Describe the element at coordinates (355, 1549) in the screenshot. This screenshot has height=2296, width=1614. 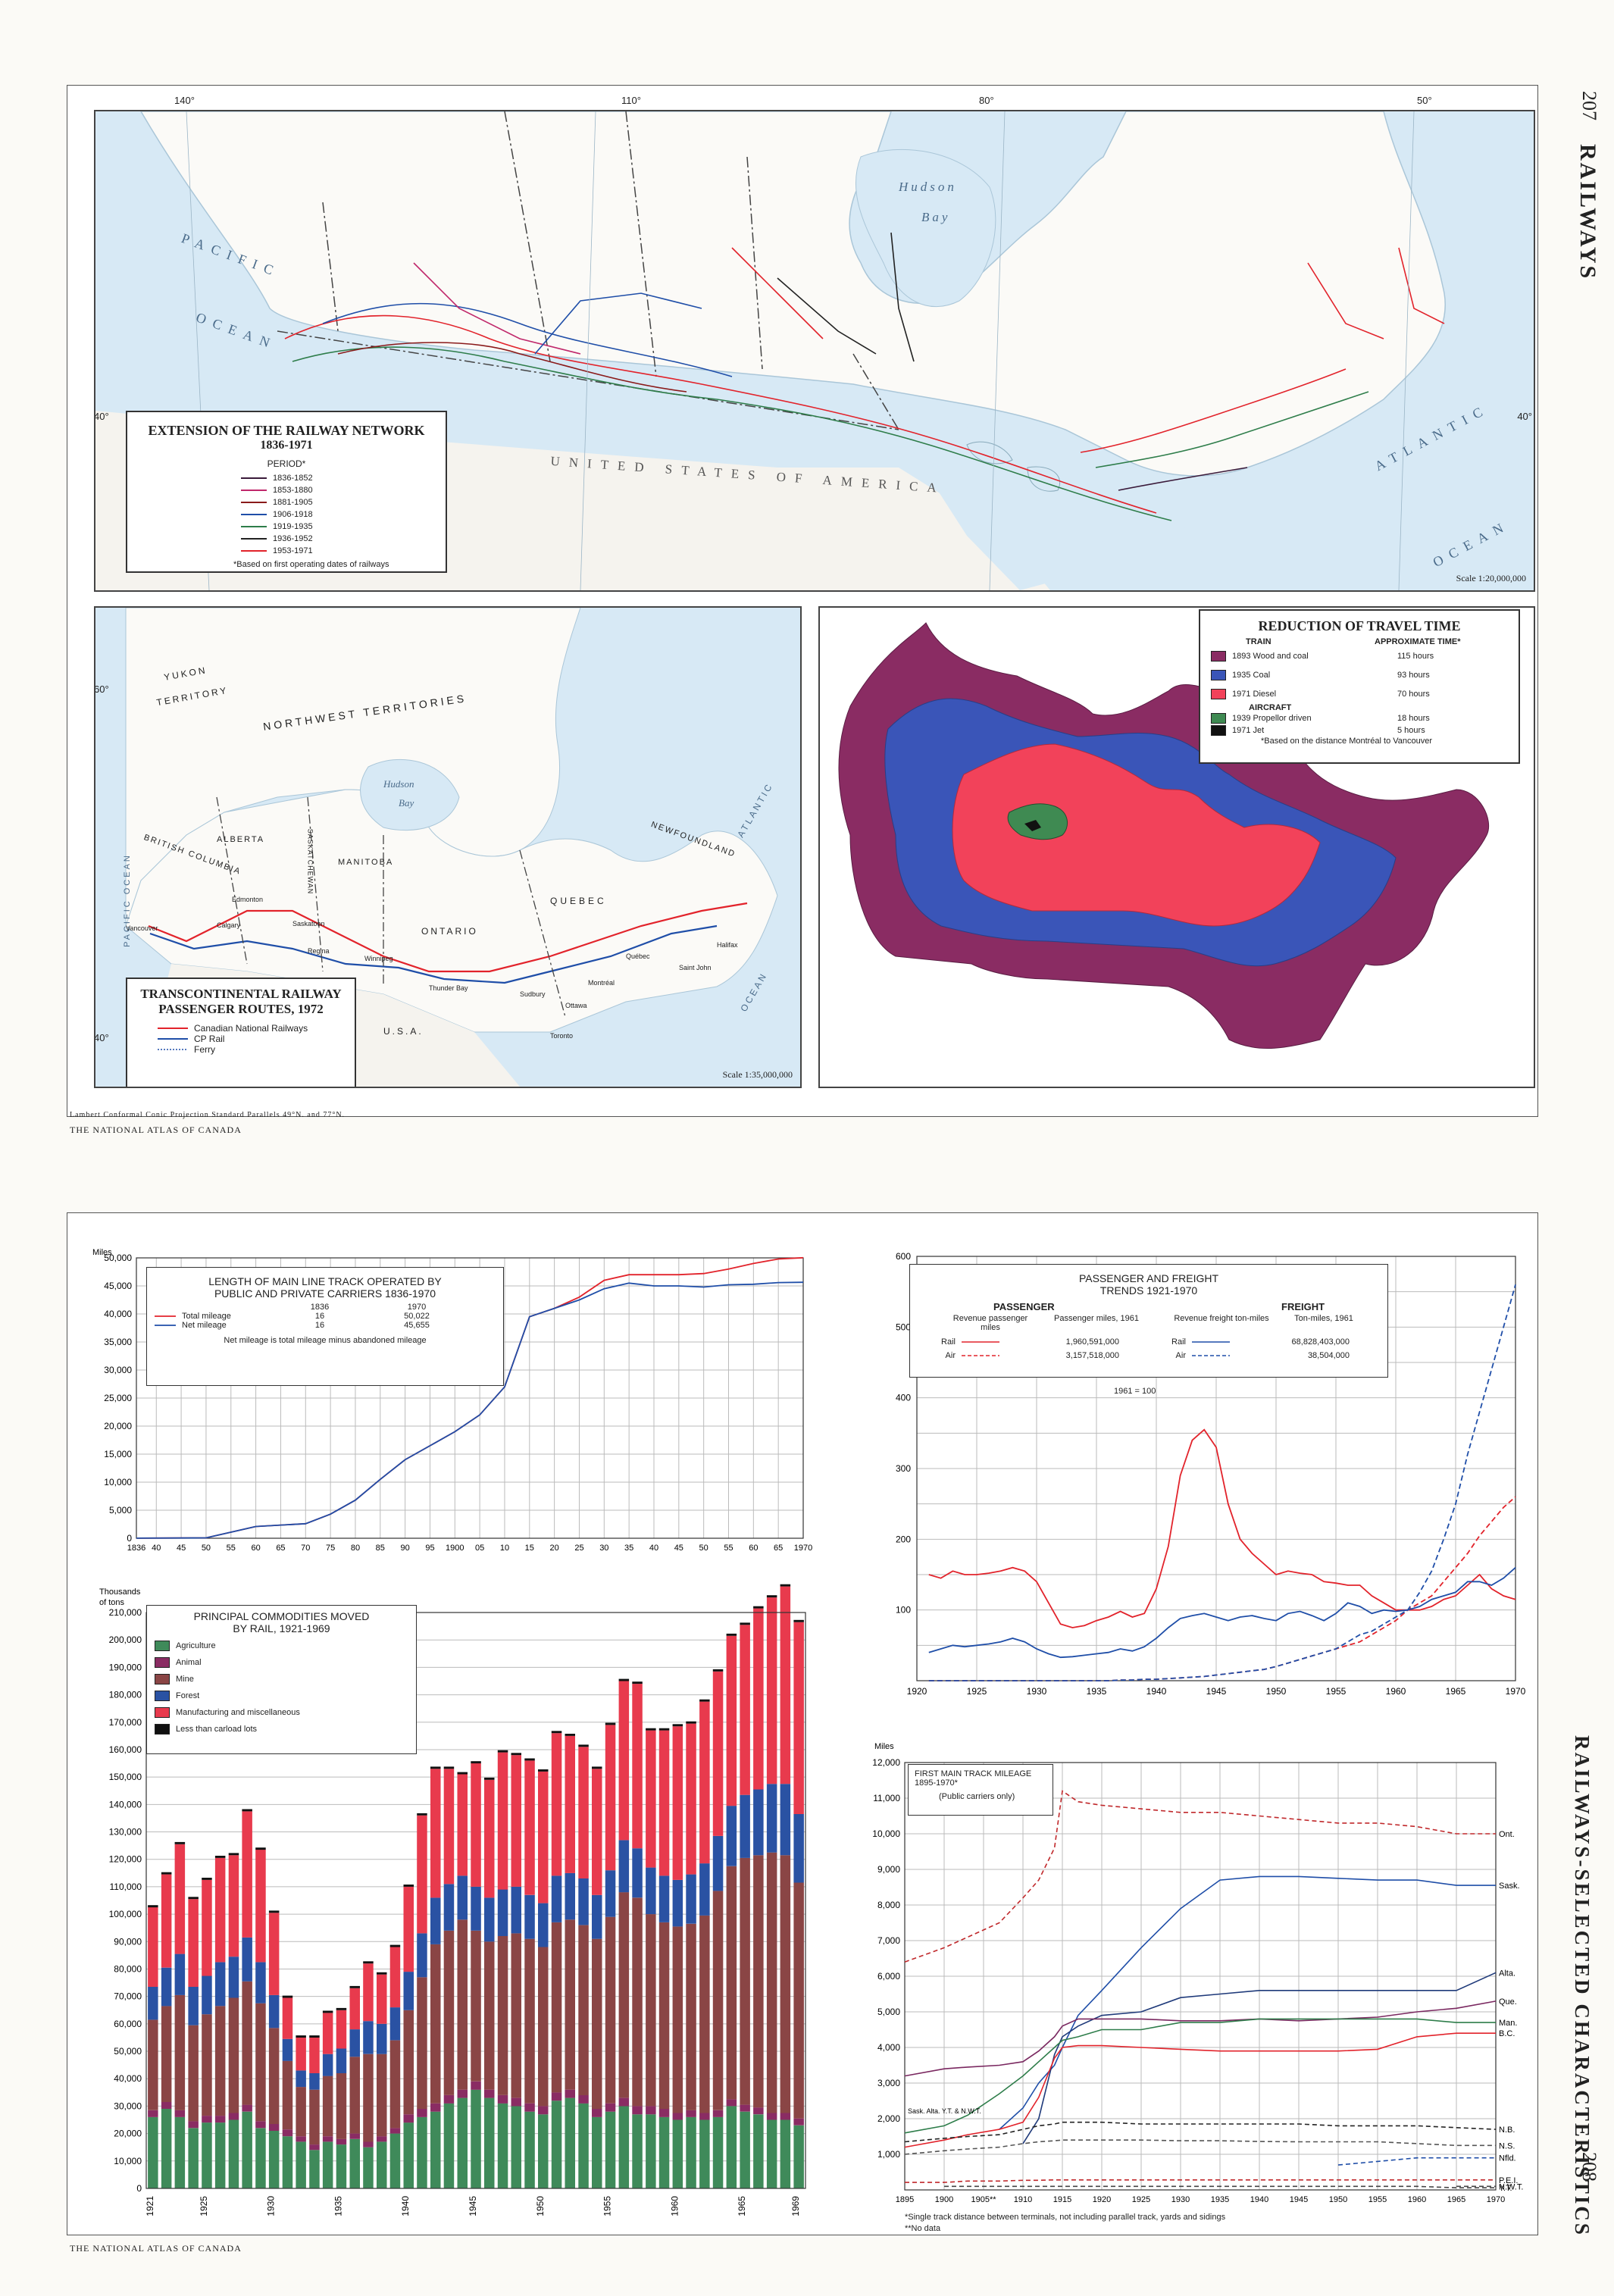
I see `track-xtick: 80` at that location.